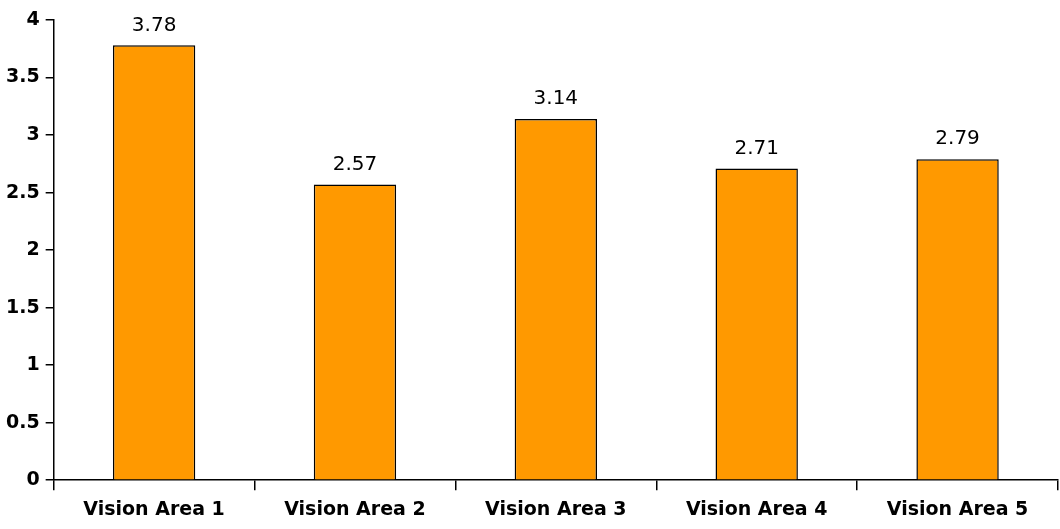 The width and height of the screenshot is (1060, 529). I want to click on data-label: 2.57, so click(355, 162).